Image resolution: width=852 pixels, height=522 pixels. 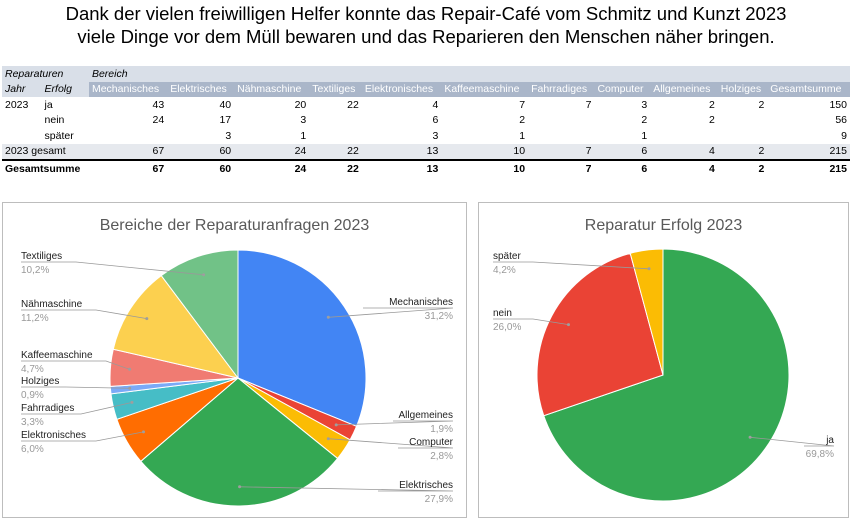 What do you see at coordinates (272, 89) in the screenshot?
I see `column-header: Nähmaschine` at bounding box center [272, 89].